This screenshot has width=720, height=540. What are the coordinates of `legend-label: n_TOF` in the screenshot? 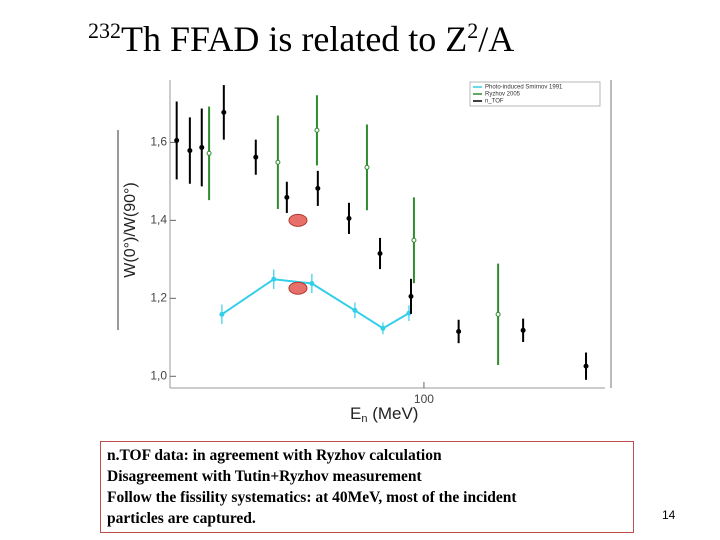 It's located at (494, 102).